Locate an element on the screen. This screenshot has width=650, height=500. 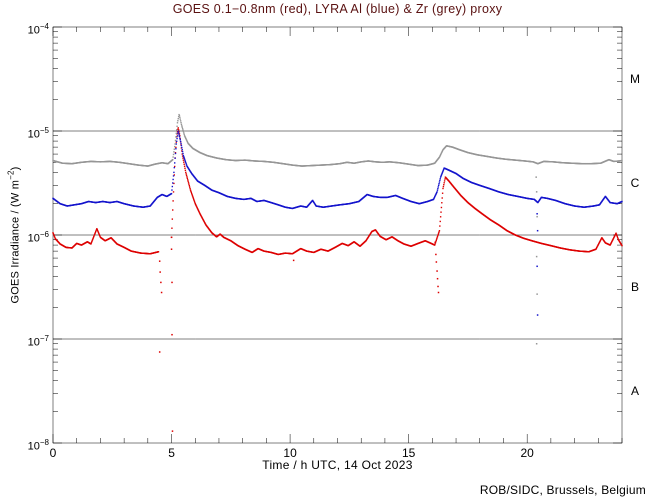
y-axis-label-close: ) is located at coordinates (15, 168).